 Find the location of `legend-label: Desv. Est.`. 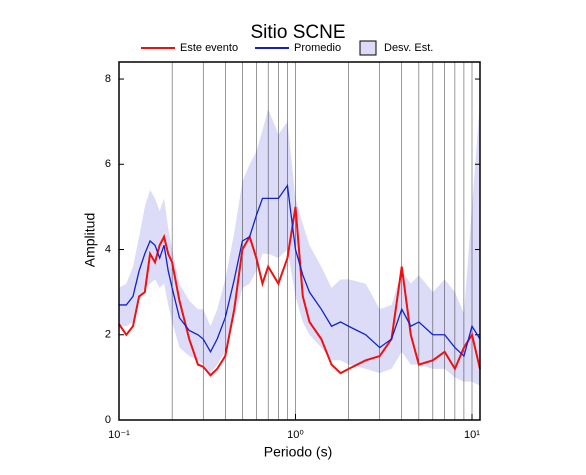

legend-label: Desv. Est. is located at coordinates (408, 48).